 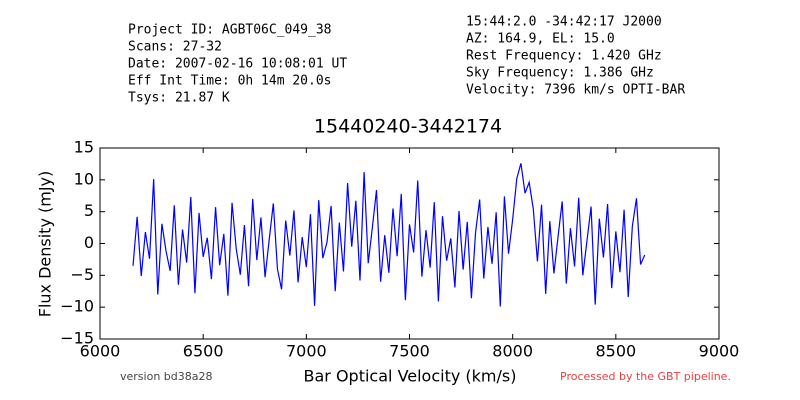 What do you see at coordinates (306, 351) in the screenshot?
I see `x-tick-label: 7000` at bounding box center [306, 351].